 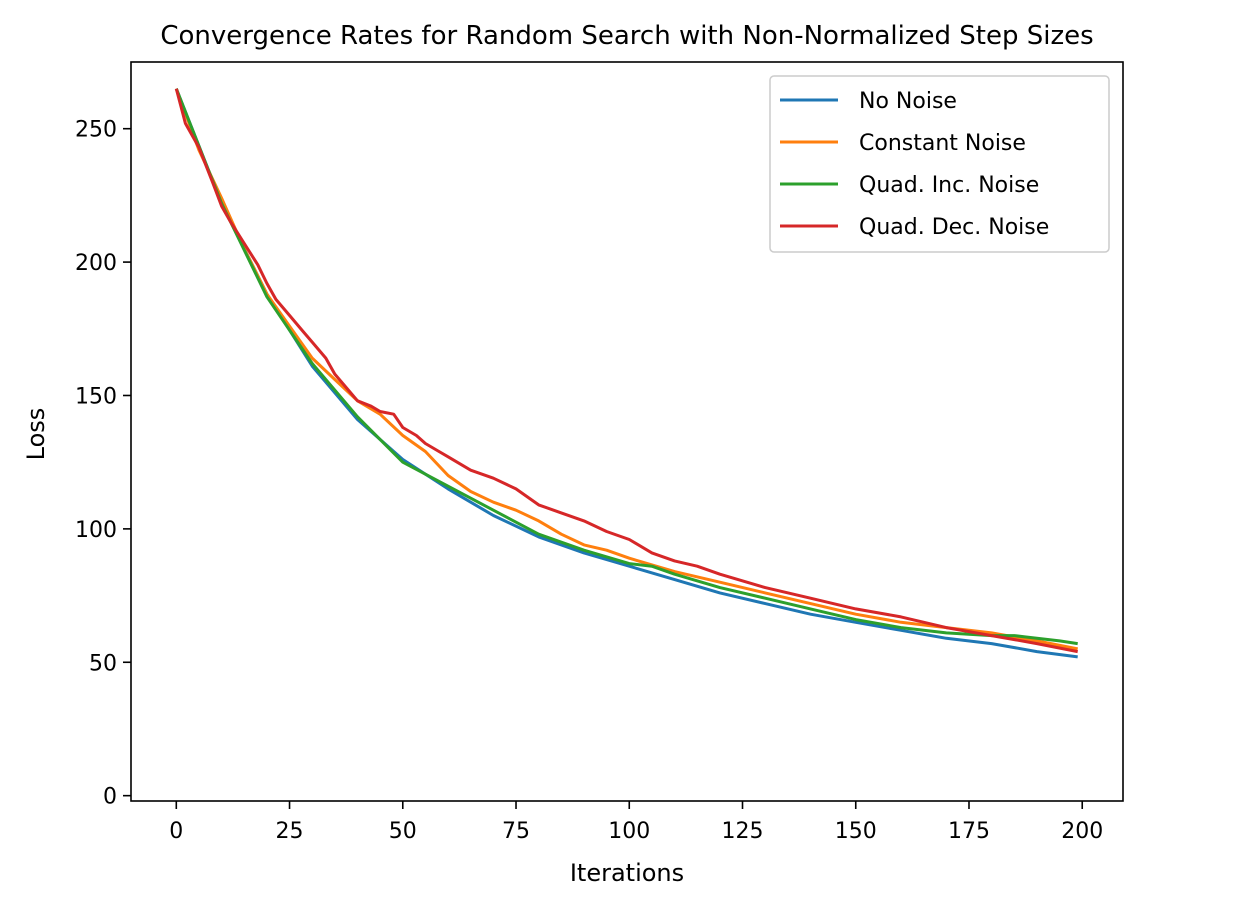 What do you see at coordinates (96, 130) in the screenshot?
I see `y-tick-label: 250` at bounding box center [96, 130].